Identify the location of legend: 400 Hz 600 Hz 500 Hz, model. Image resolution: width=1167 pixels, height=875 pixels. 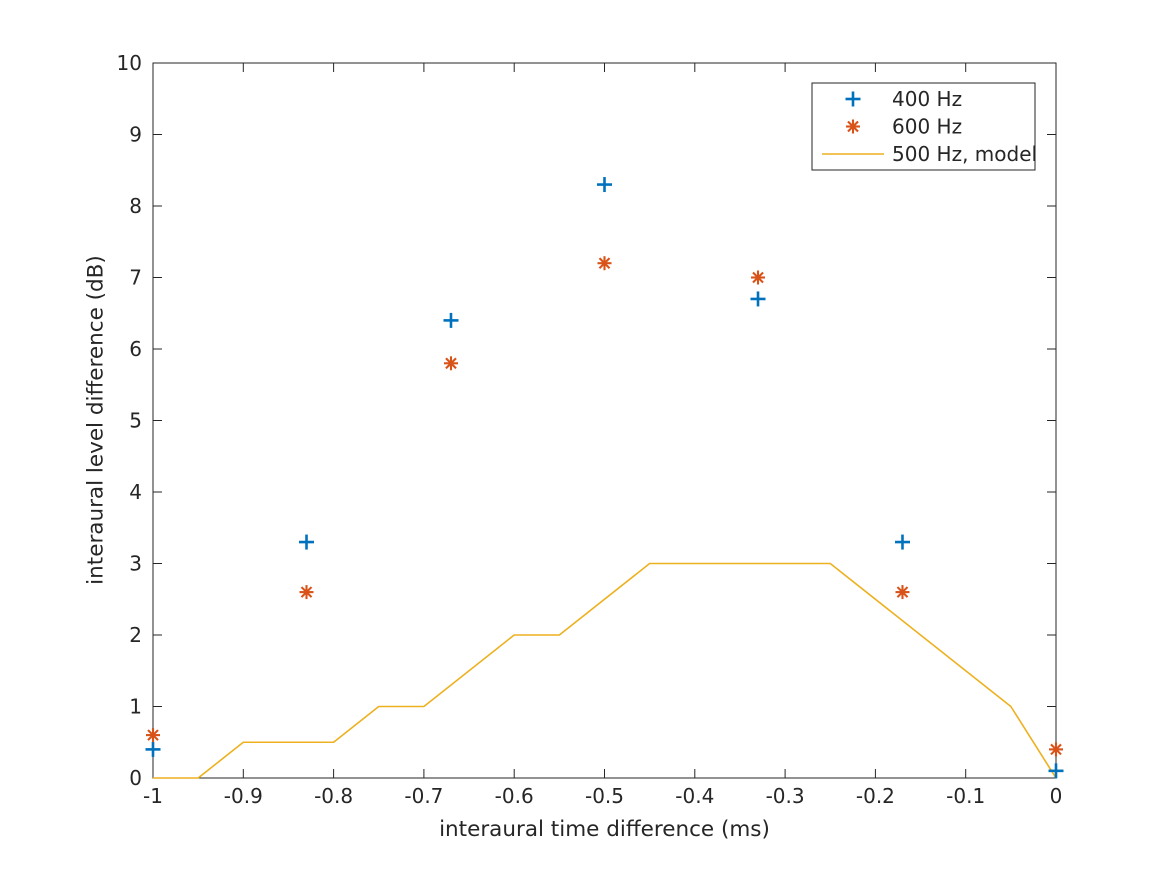
(924, 126).